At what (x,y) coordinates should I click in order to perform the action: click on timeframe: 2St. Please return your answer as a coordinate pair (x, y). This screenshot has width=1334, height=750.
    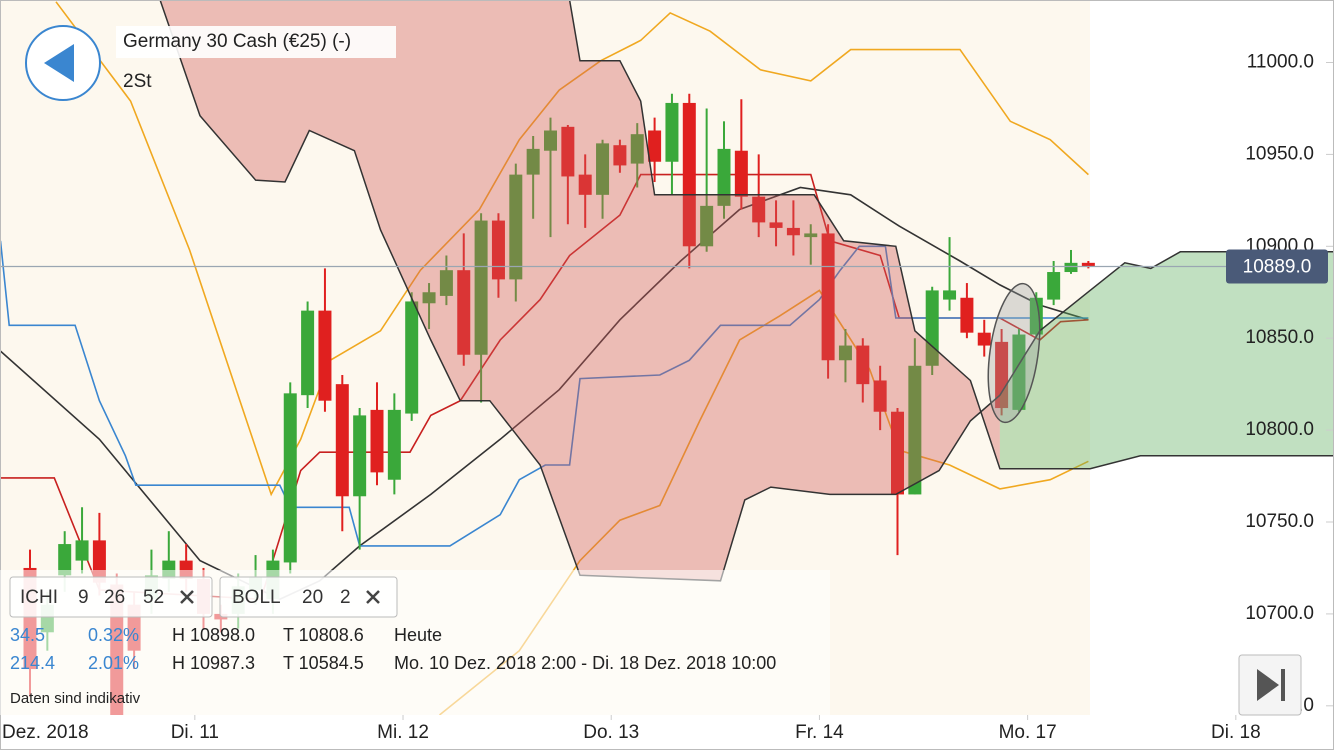
    Looking at the image, I should click on (137, 81).